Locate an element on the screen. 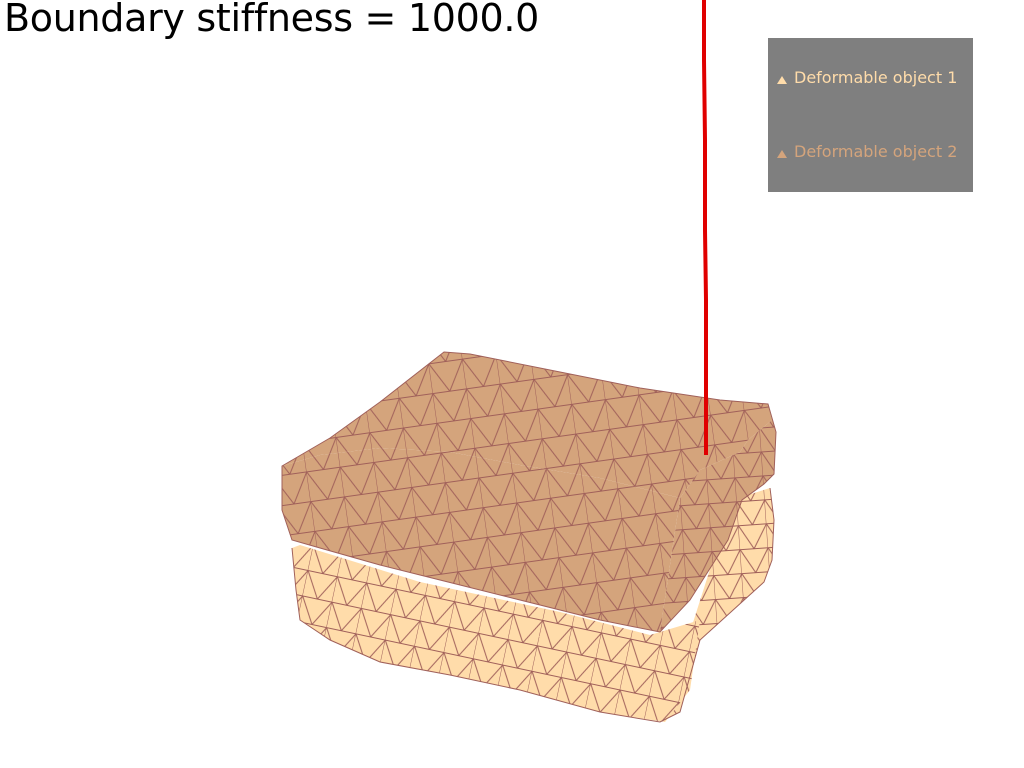 The image size is (1024, 768). legend-entry-object-1: Deformable object 1 is located at coordinates (866, 77).